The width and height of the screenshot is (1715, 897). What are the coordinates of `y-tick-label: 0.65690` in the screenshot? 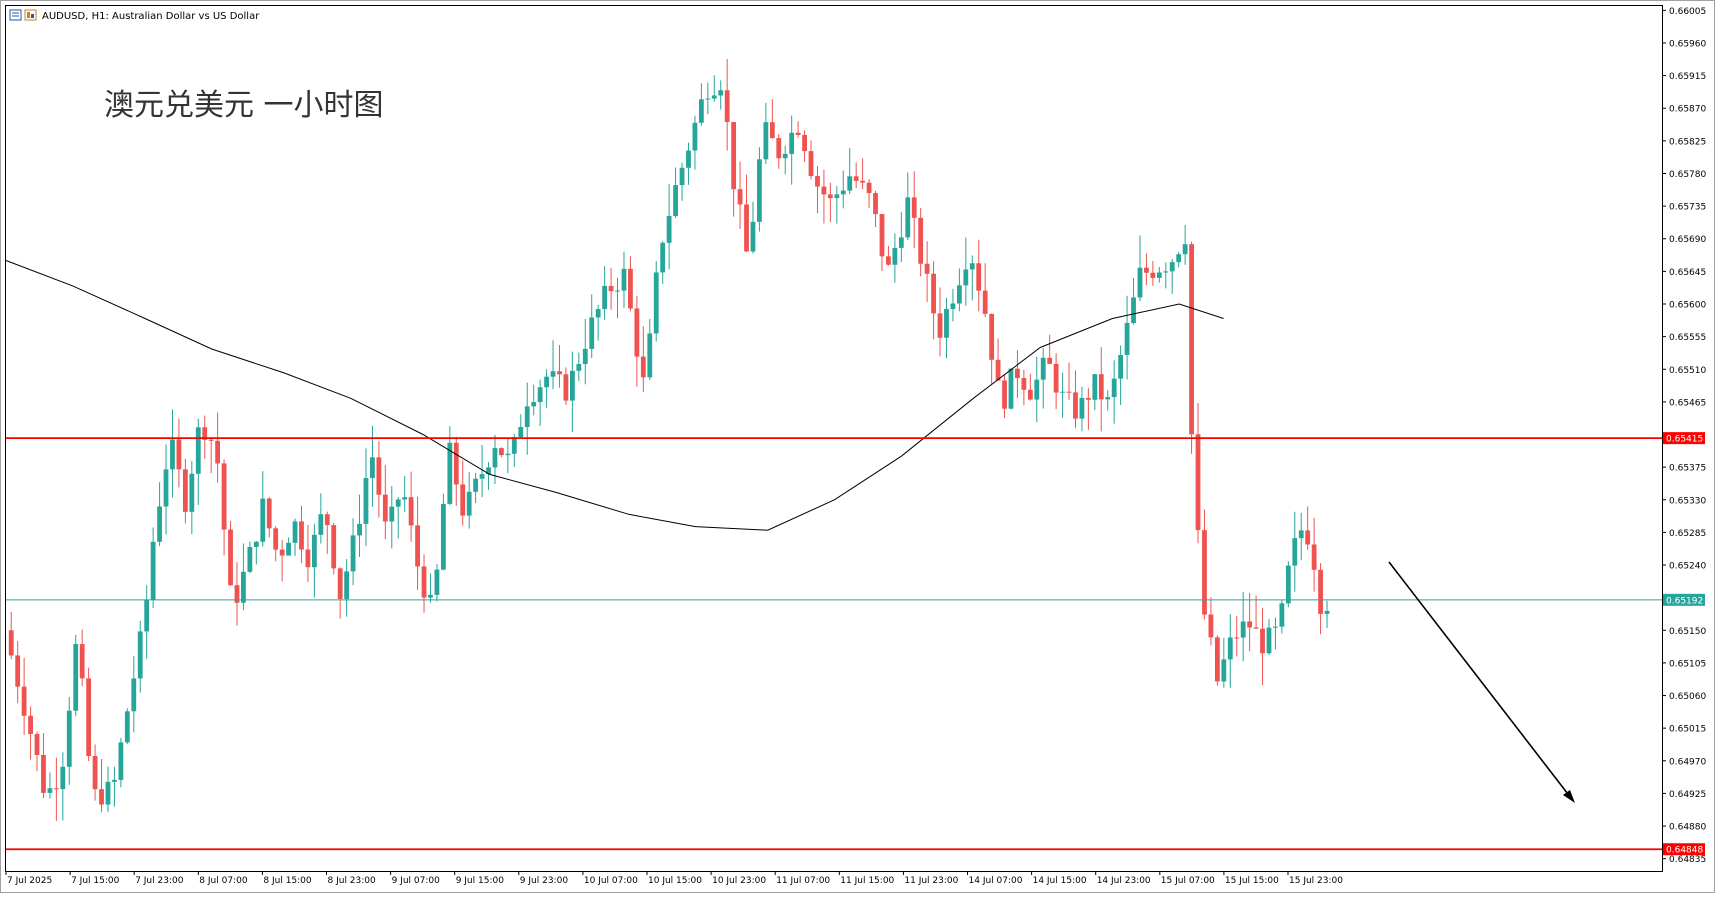 It's located at (1687, 240).